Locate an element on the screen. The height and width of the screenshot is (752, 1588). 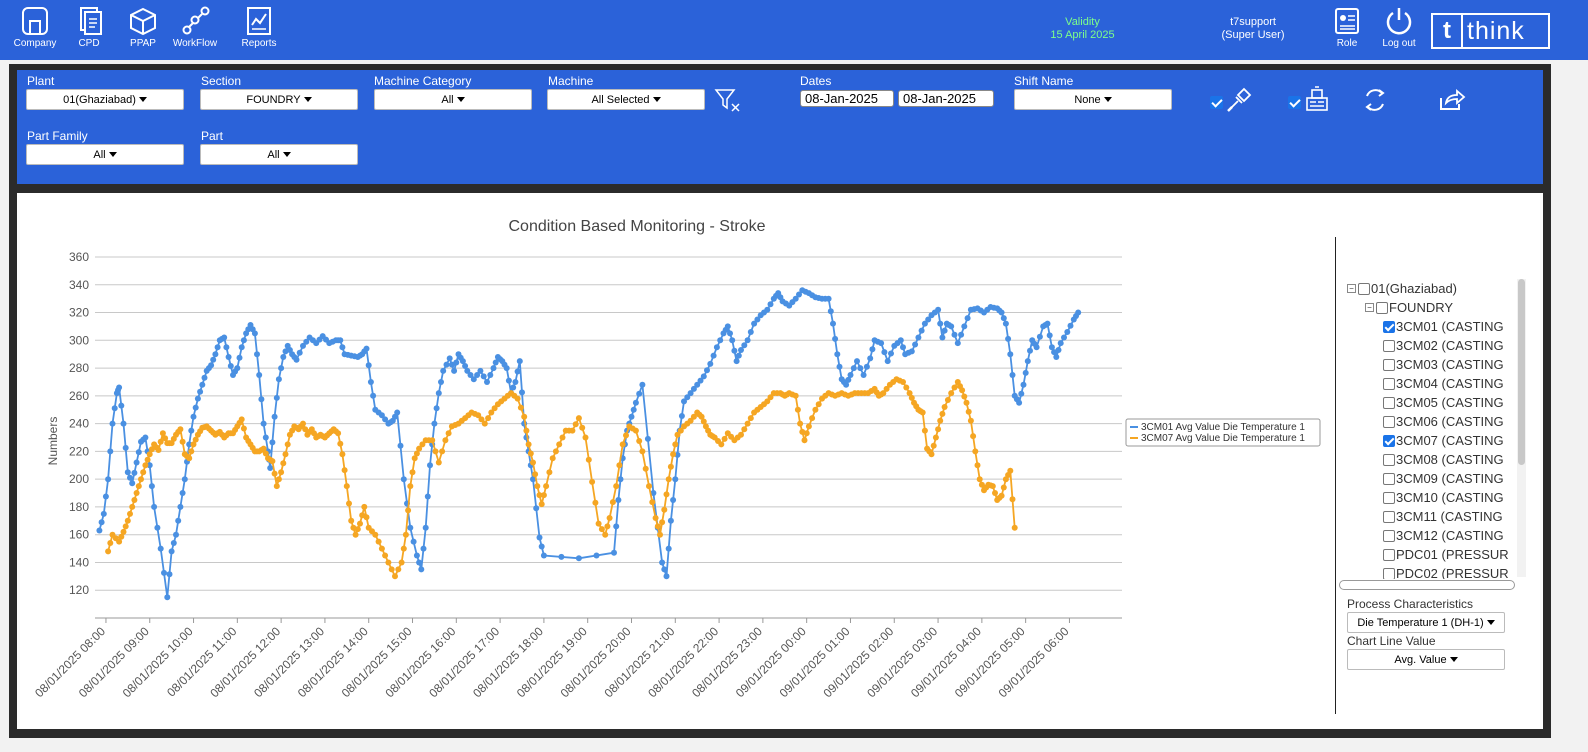
shift-name-select: None is located at coordinates (1093, 99).